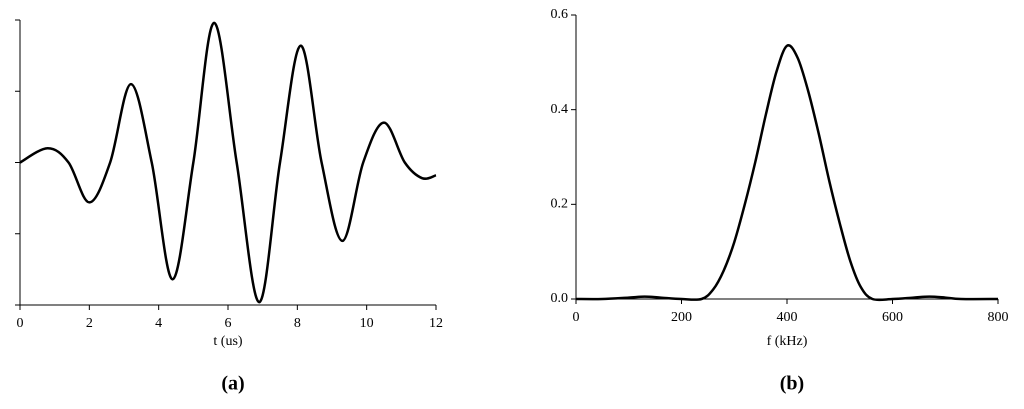 The height and width of the screenshot is (409, 1024). Describe the element at coordinates (892, 317) in the screenshot. I see `x-tick-label: 600` at that location.